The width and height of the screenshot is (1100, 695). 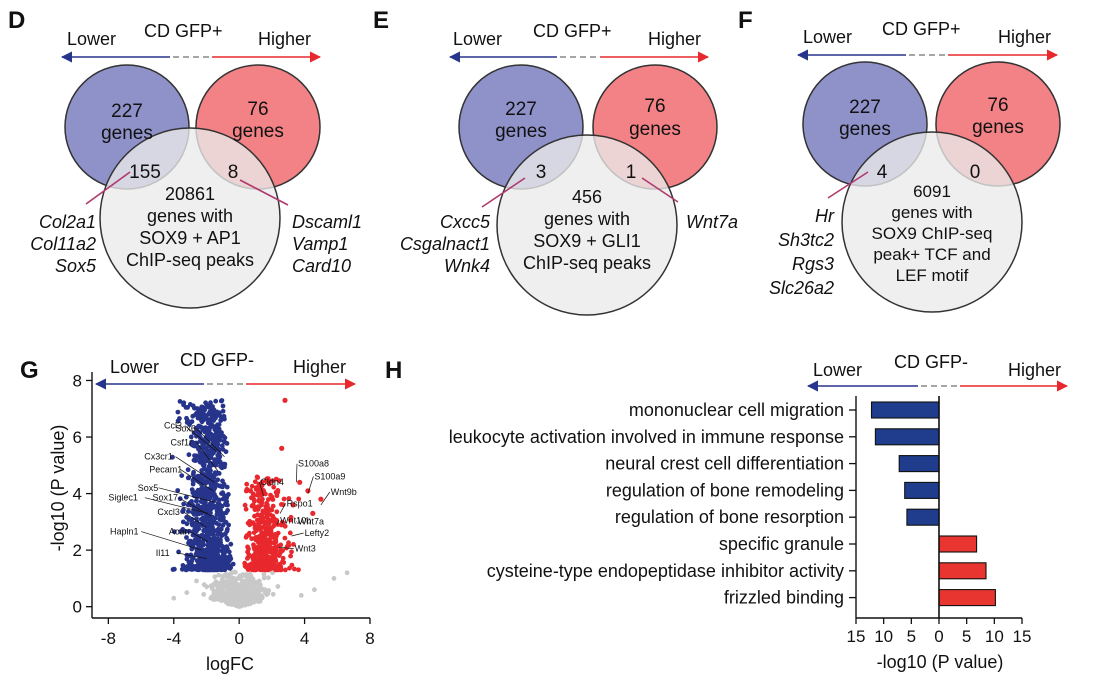 I want to click on gene-label-hapln1: Hapln1, so click(x=124, y=532).